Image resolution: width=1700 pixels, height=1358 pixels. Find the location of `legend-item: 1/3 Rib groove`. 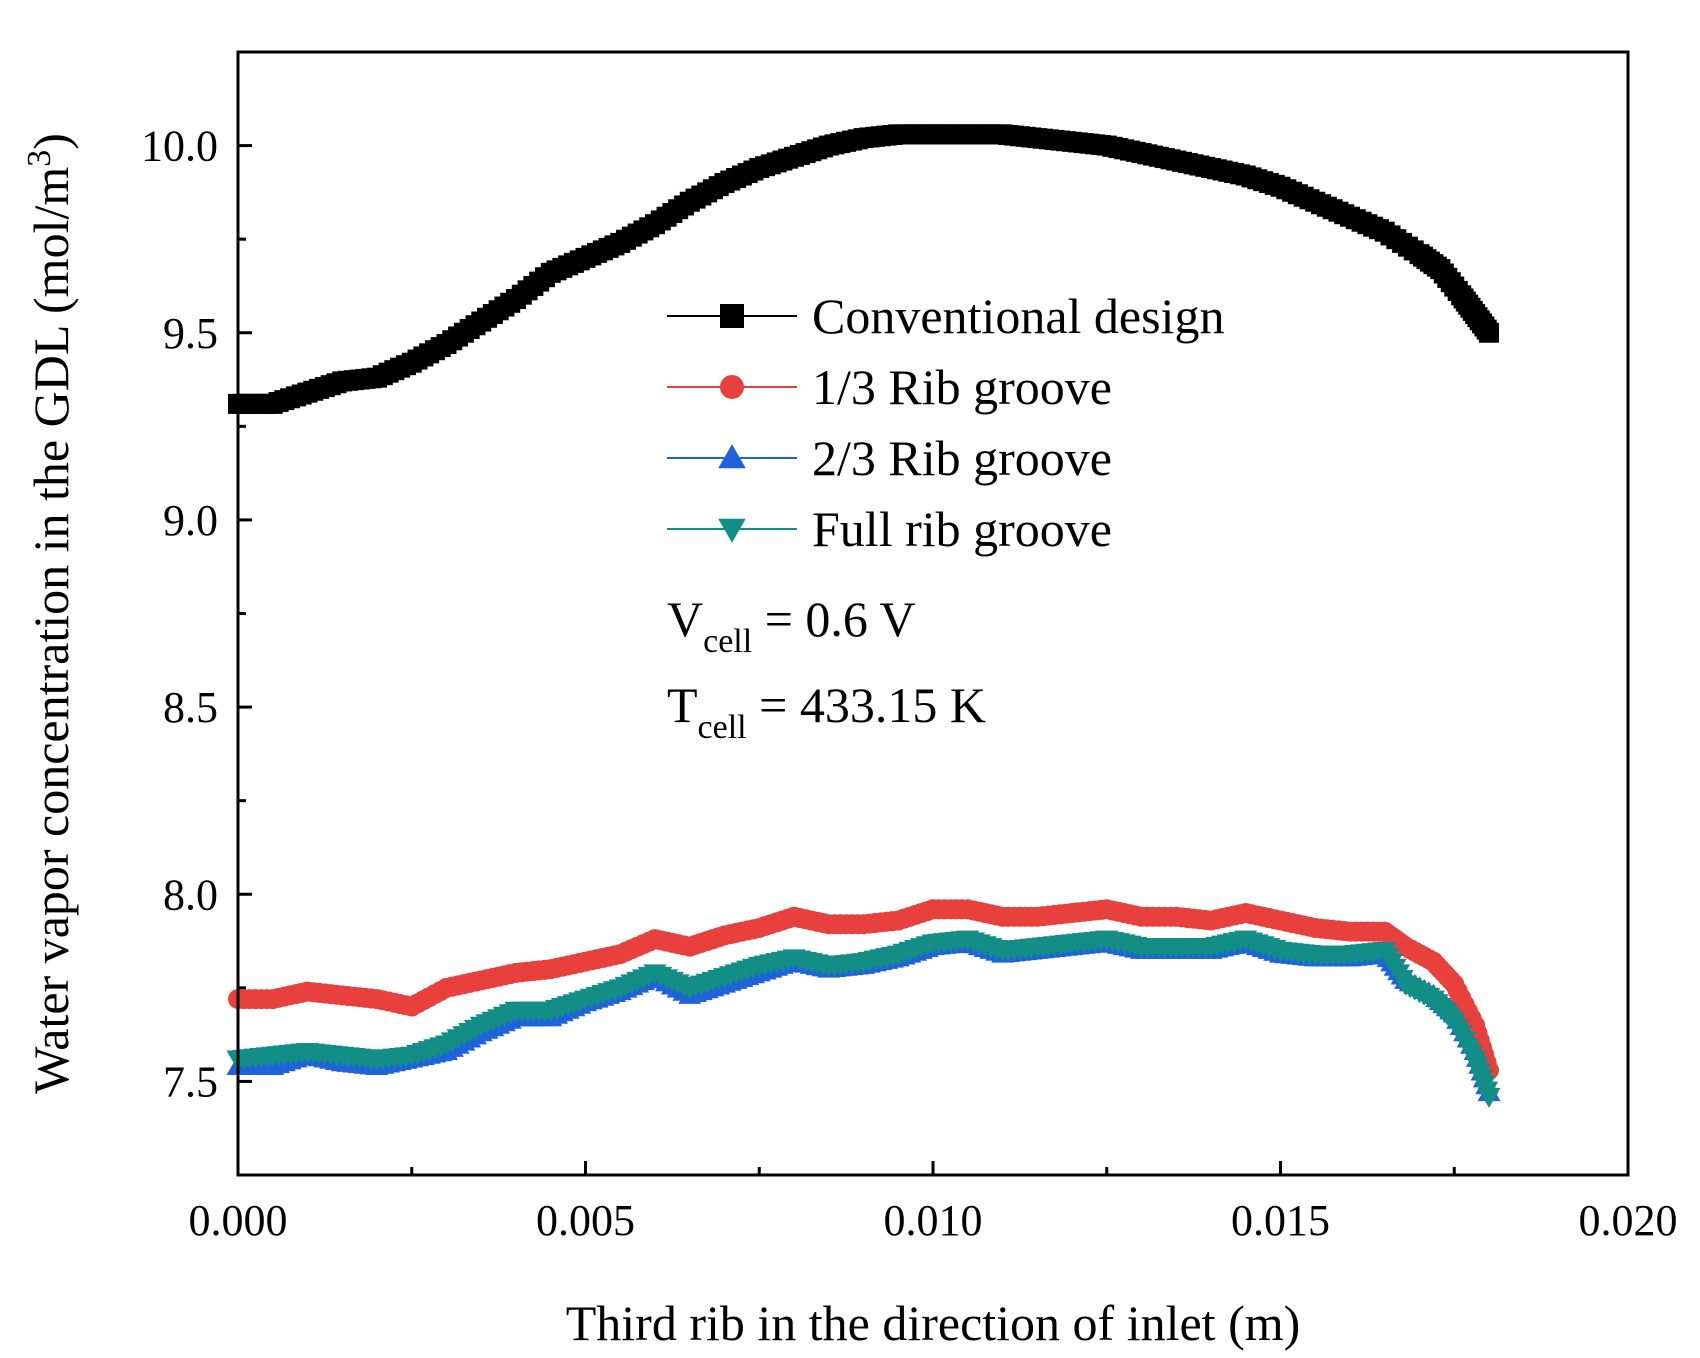

legend-item: 1/3 Rib groove is located at coordinates (889, 387).